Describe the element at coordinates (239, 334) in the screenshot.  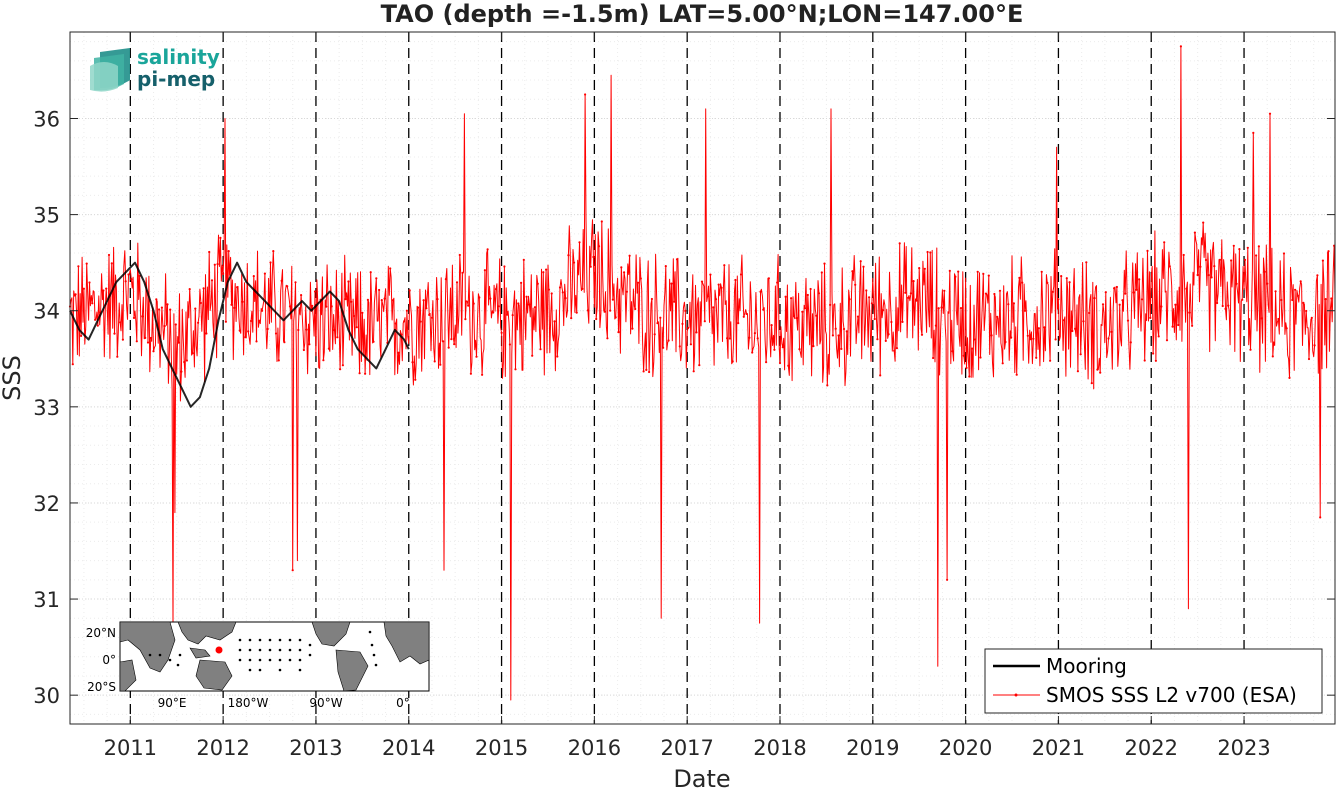
I see `mooring-line` at that location.